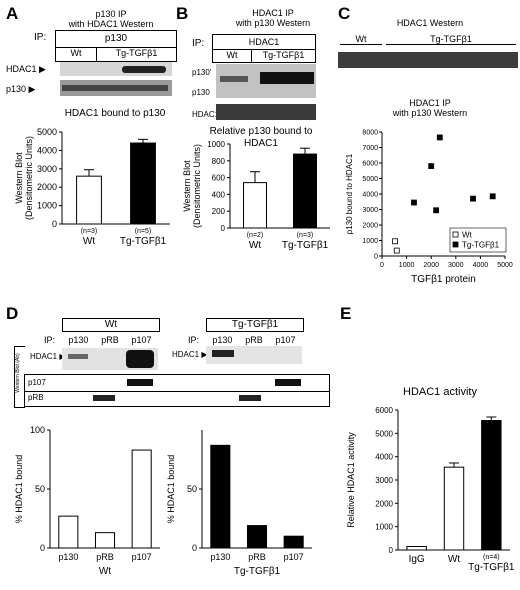  Describe the element at coordinates (26, 69) in the screenshot. I see `panel-a-row-hdac1: HDAC1 ▶` at that location.